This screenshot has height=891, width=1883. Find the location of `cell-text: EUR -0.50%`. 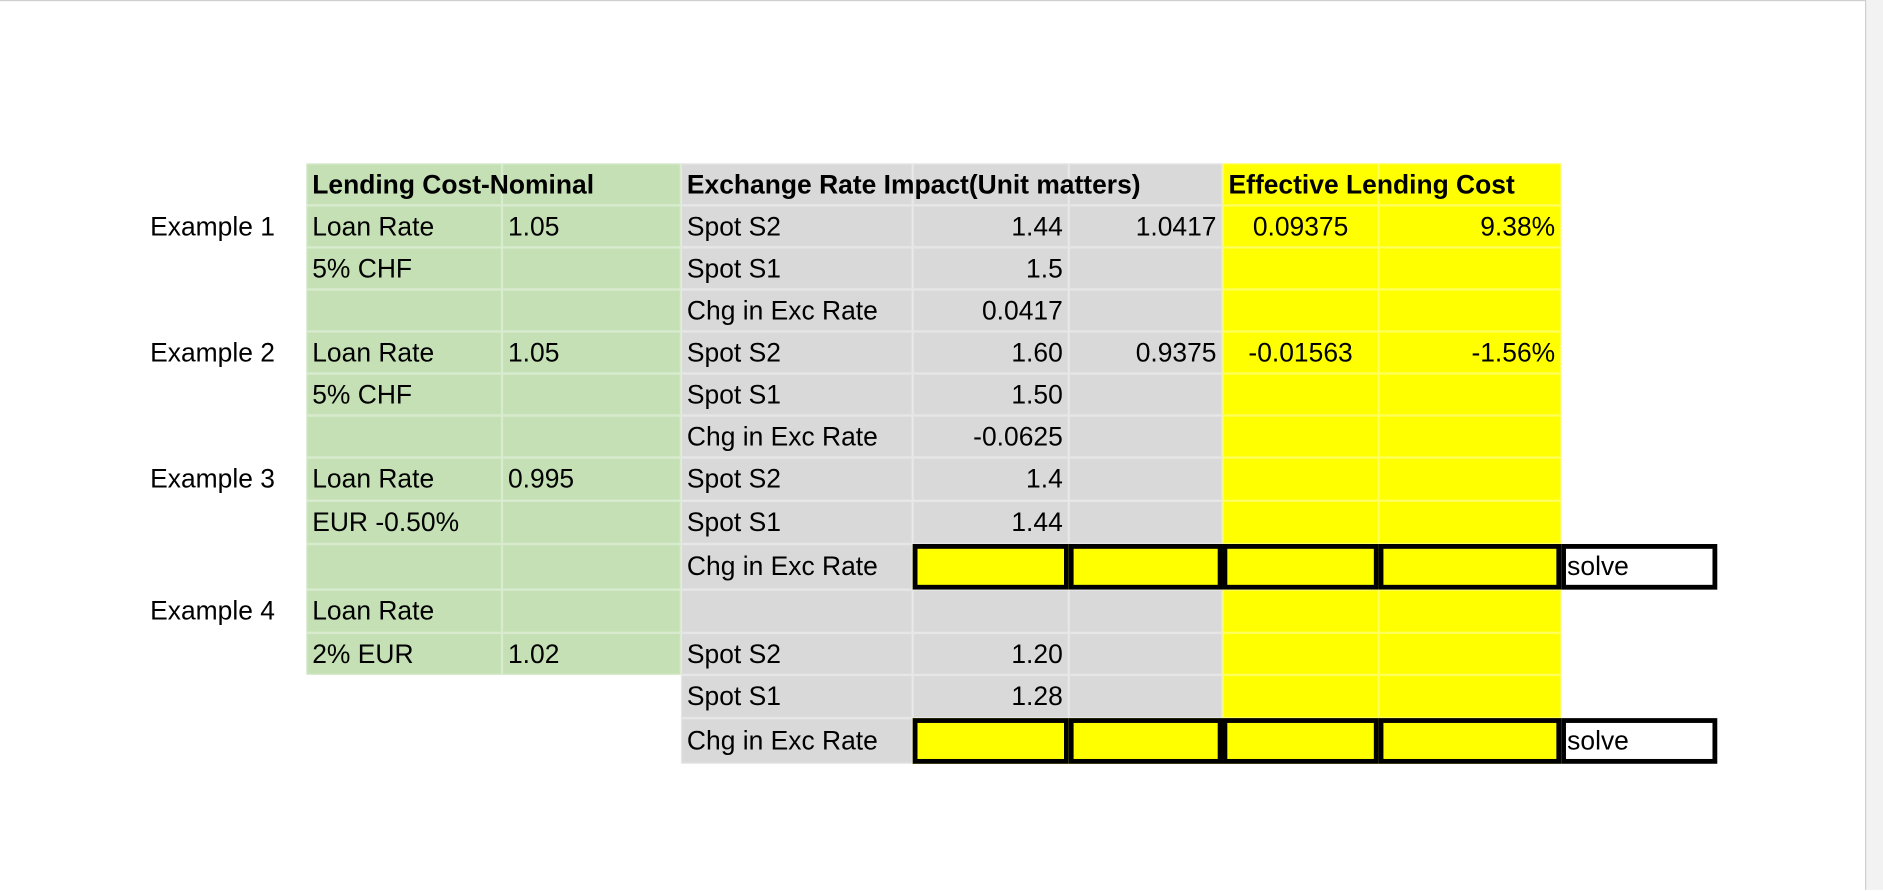

cell-text: EUR -0.50% is located at coordinates (386, 521).